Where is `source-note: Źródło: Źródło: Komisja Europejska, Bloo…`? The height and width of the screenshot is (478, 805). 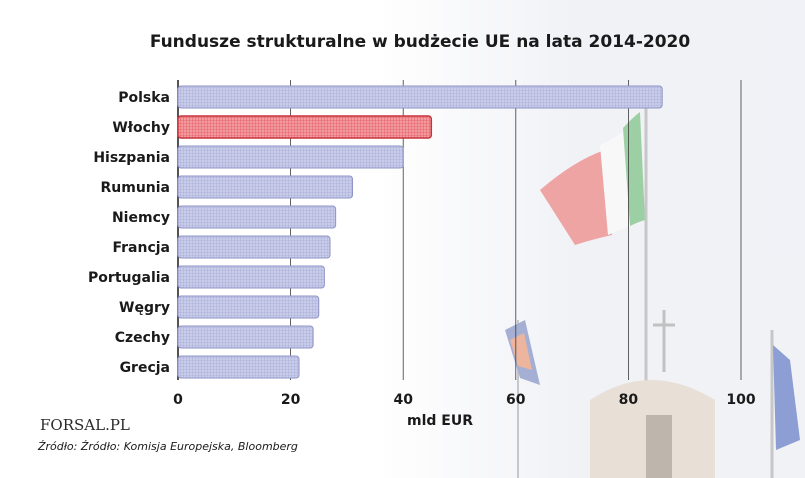
source-note: Źródło: Źródło: Komisja Europejska, Bloo… is located at coordinates (167, 446).